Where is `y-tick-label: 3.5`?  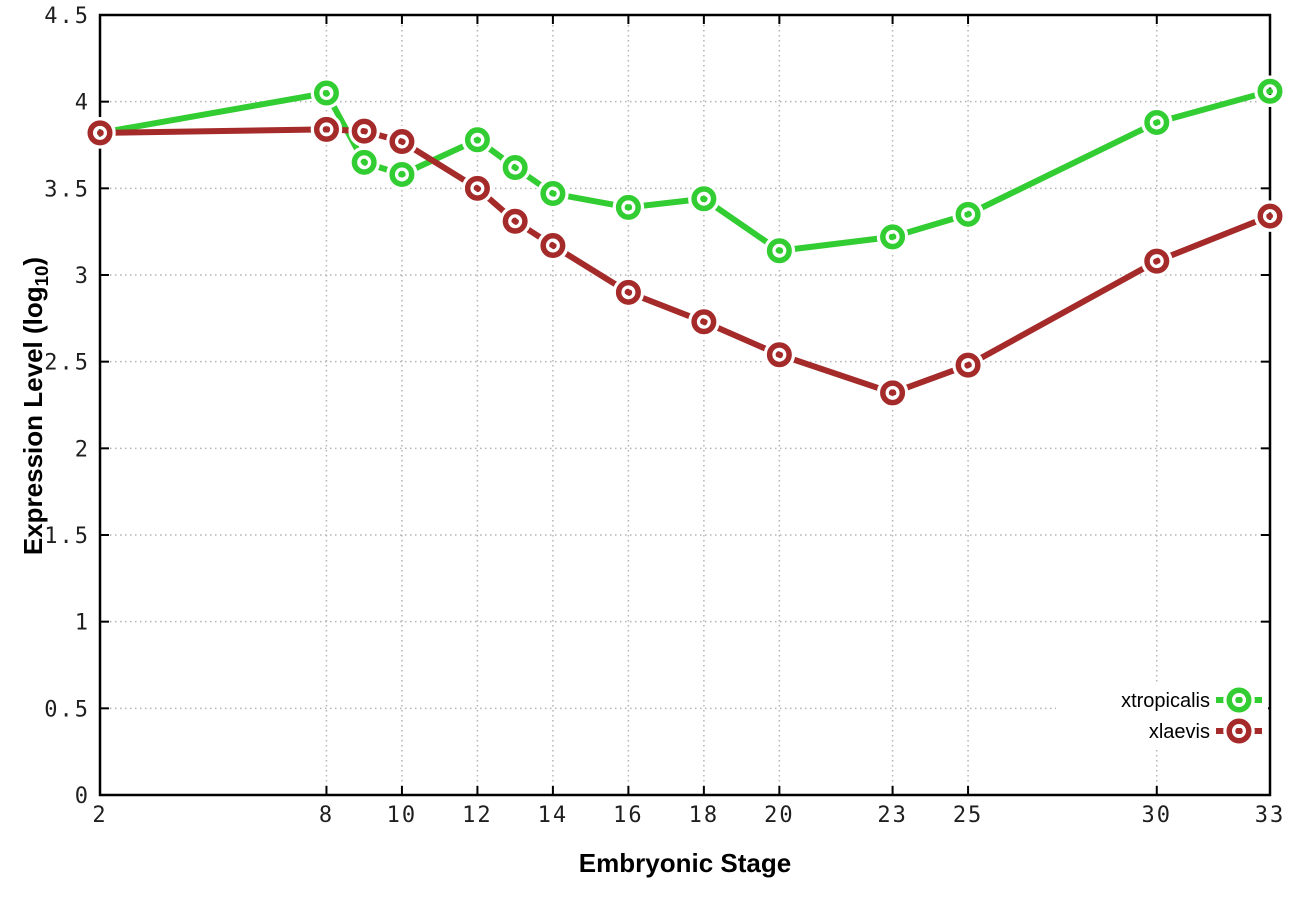
y-tick-label: 3.5 is located at coordinates (67, 189).